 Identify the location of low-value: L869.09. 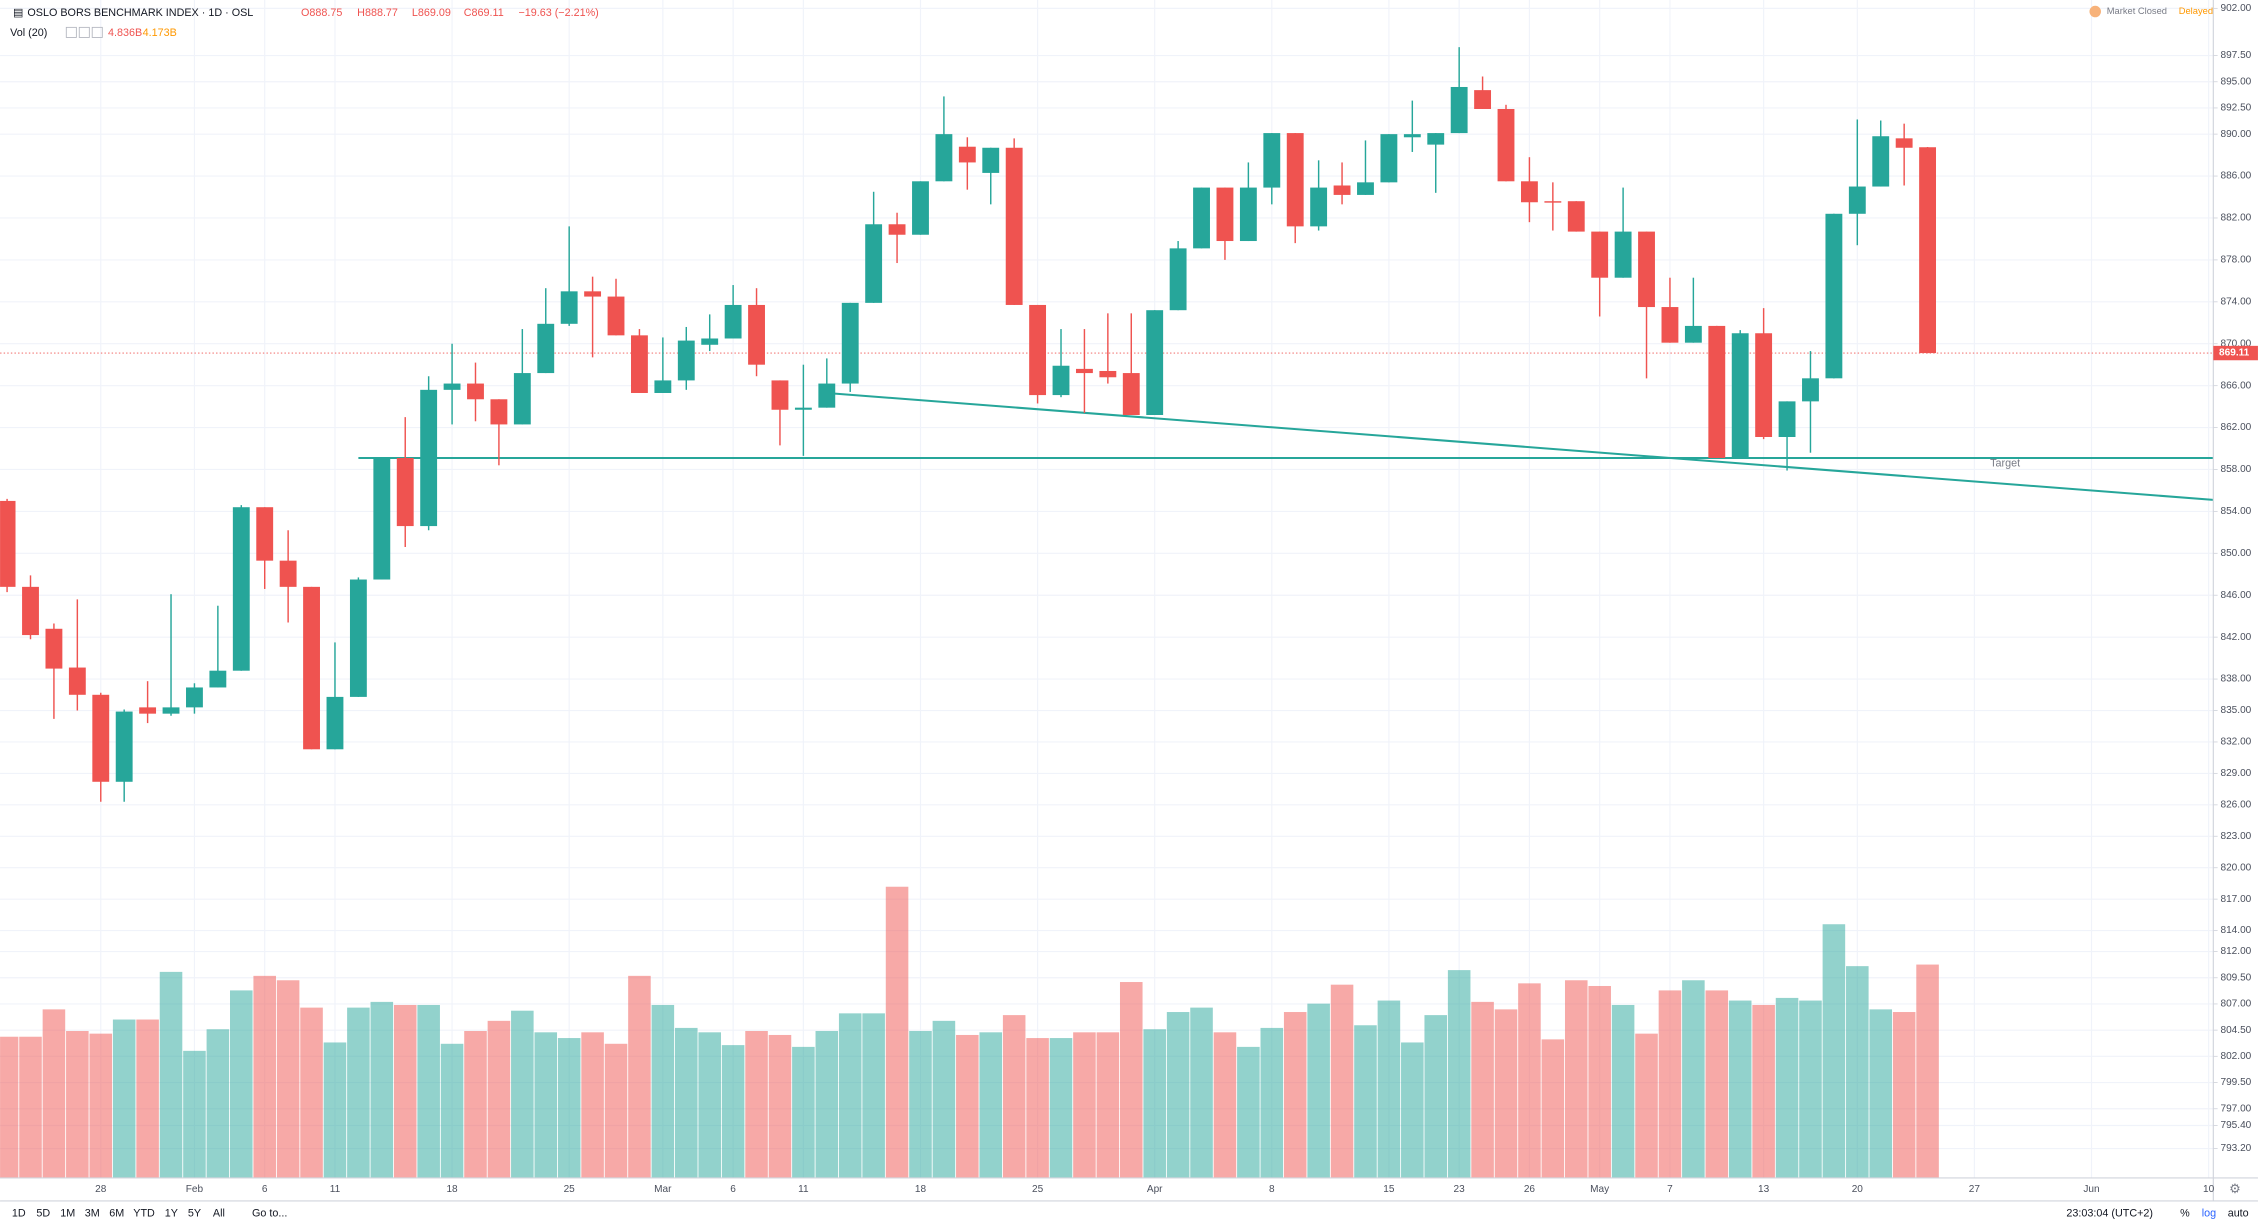
(431, 13).